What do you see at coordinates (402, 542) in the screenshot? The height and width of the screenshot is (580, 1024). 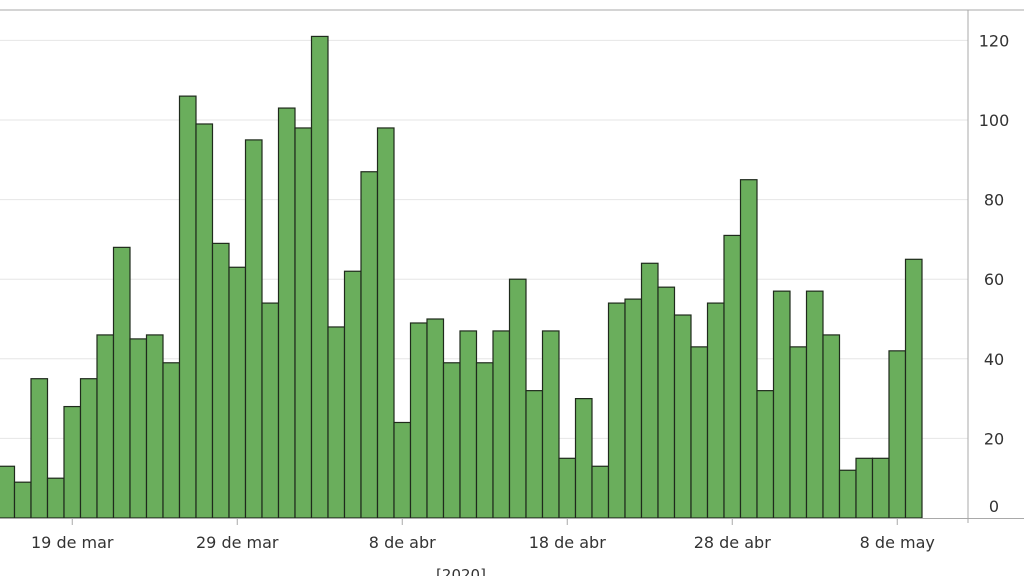 I see `x-tick-label: 8 de abr` at bounding box center [402, 542].